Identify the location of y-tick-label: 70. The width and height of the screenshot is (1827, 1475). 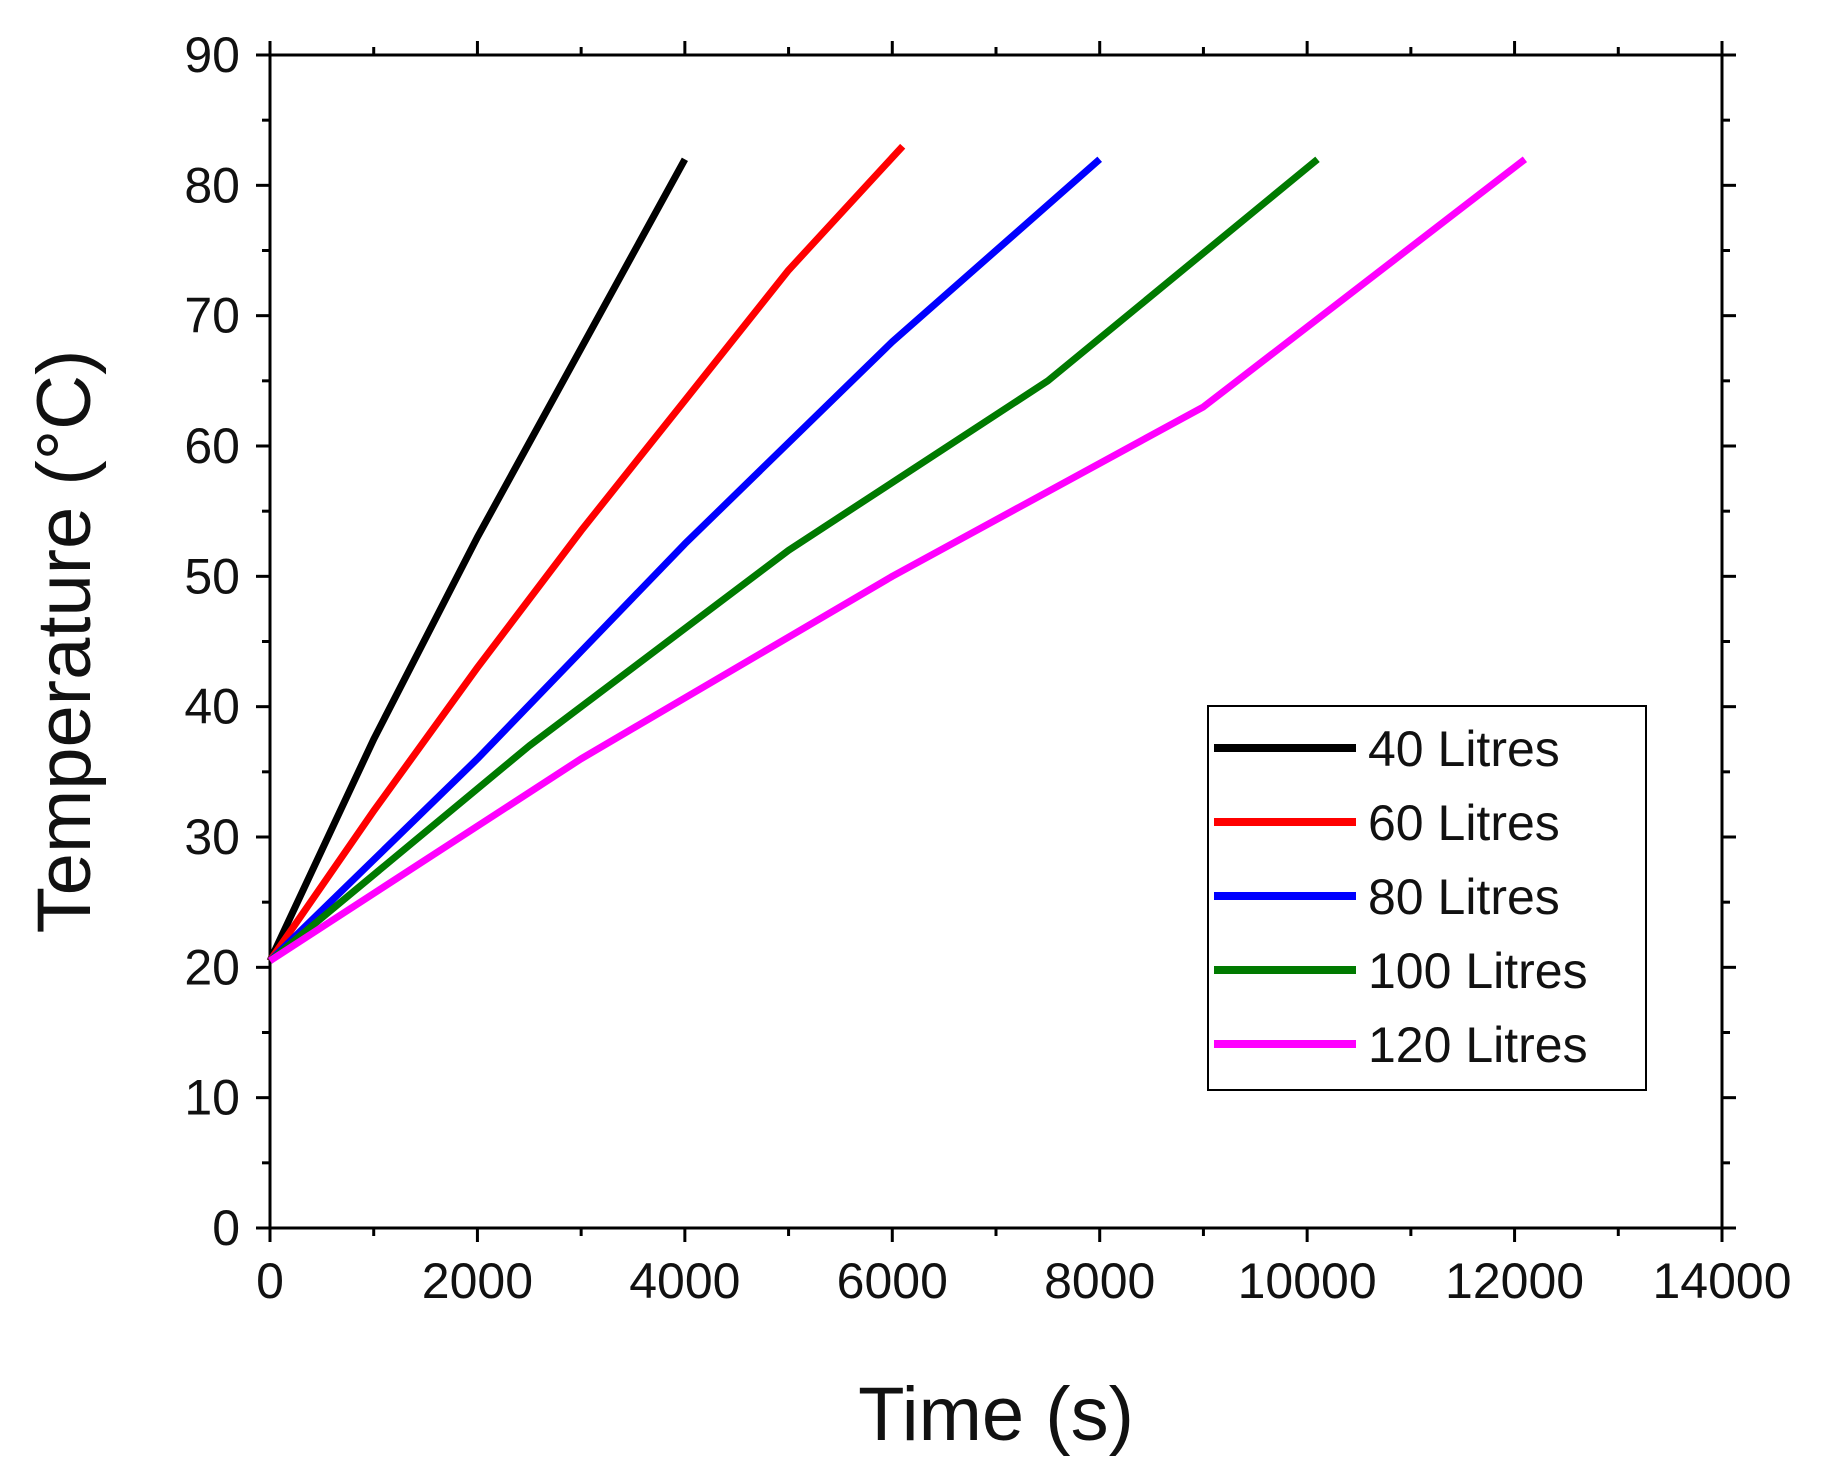
(212, 316).